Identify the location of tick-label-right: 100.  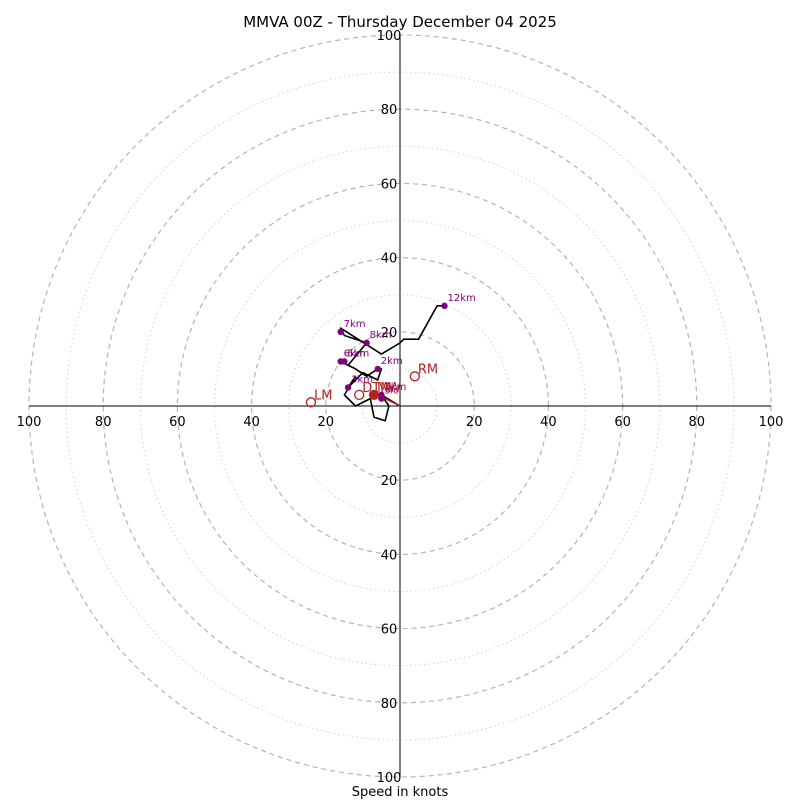
(771, 422).